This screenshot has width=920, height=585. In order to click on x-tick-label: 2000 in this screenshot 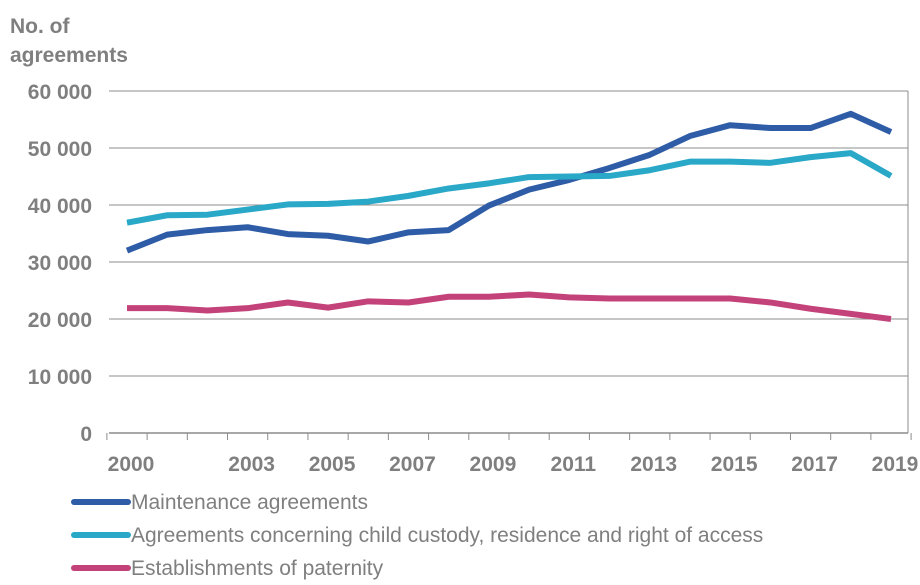, I will do `click(131, 464)`.